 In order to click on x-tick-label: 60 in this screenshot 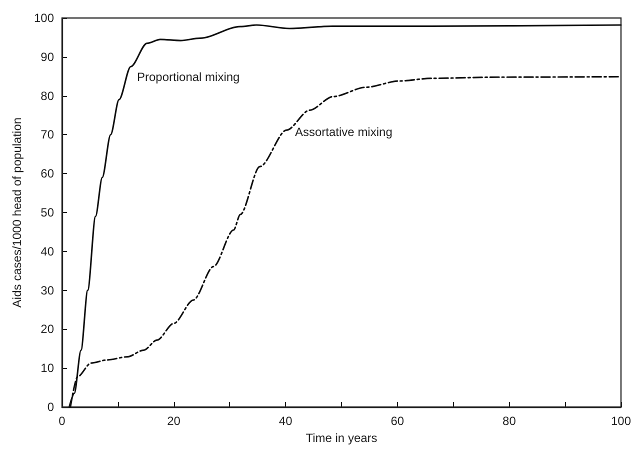, I will do `click(397, 421)`.